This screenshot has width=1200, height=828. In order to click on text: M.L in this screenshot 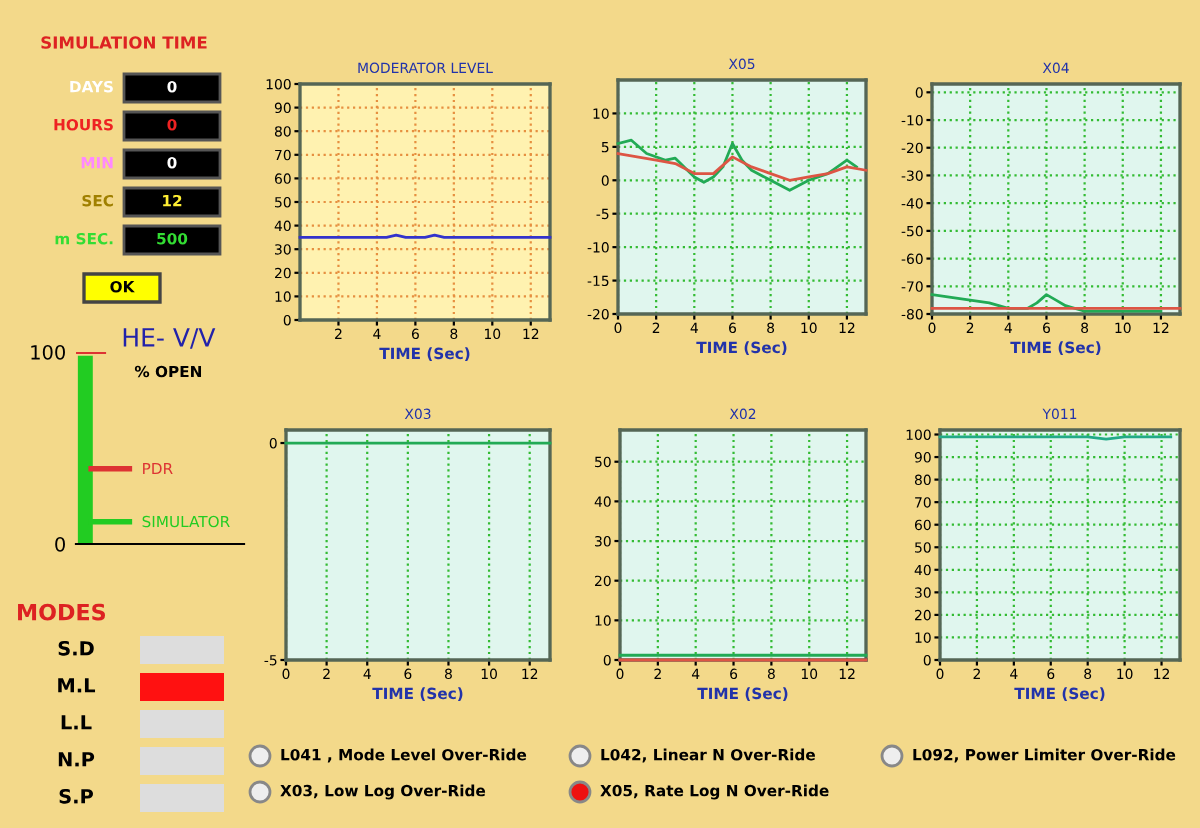, I will do `click(77, 685)`.